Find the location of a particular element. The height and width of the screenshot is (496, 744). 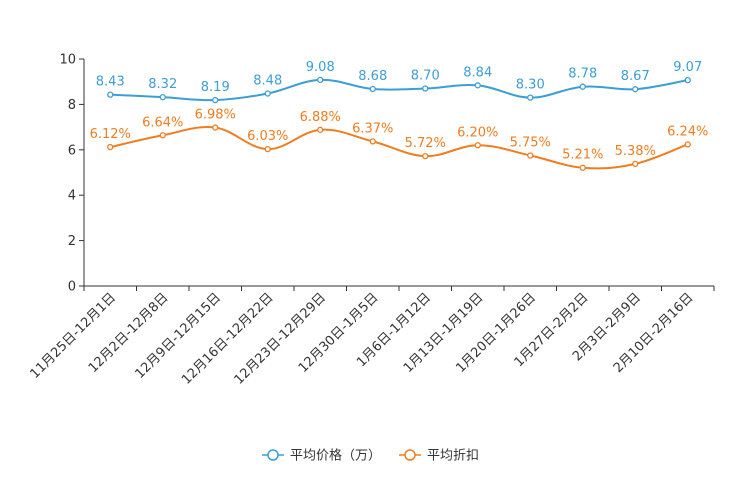

x-tick-label: 12月16日-12月22日 is located at coordinates (227, 338).